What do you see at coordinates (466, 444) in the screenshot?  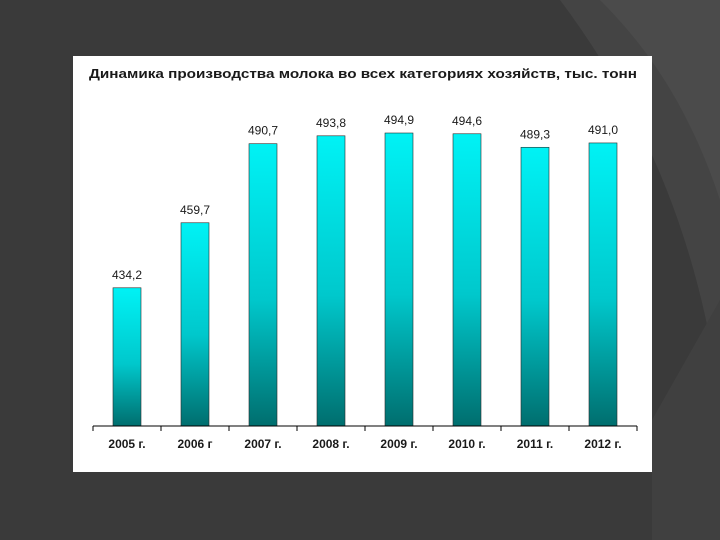 I see `category-label-5: 2010 г.` at bounding box center [466, 444].